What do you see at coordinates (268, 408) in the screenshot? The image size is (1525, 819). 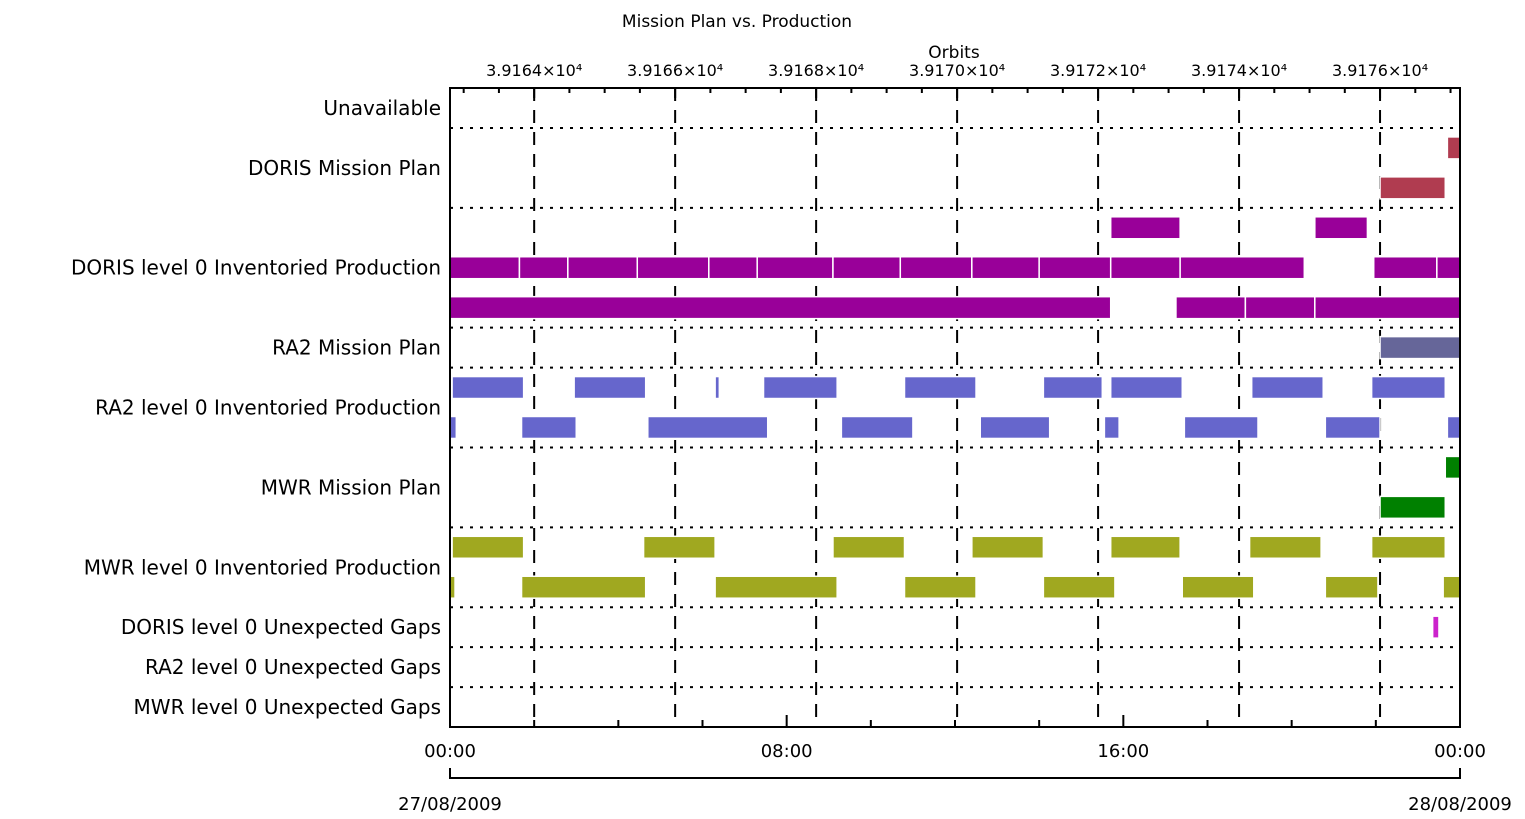 I see `row-label: RA2 level 0 Inventoried Production` at bounding box center [268, 408].